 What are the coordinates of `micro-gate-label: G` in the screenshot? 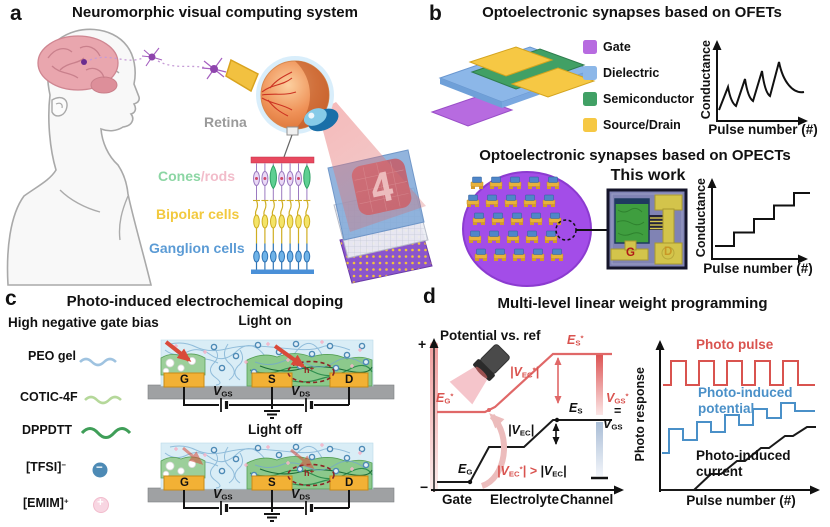 It's located at (630, 253).